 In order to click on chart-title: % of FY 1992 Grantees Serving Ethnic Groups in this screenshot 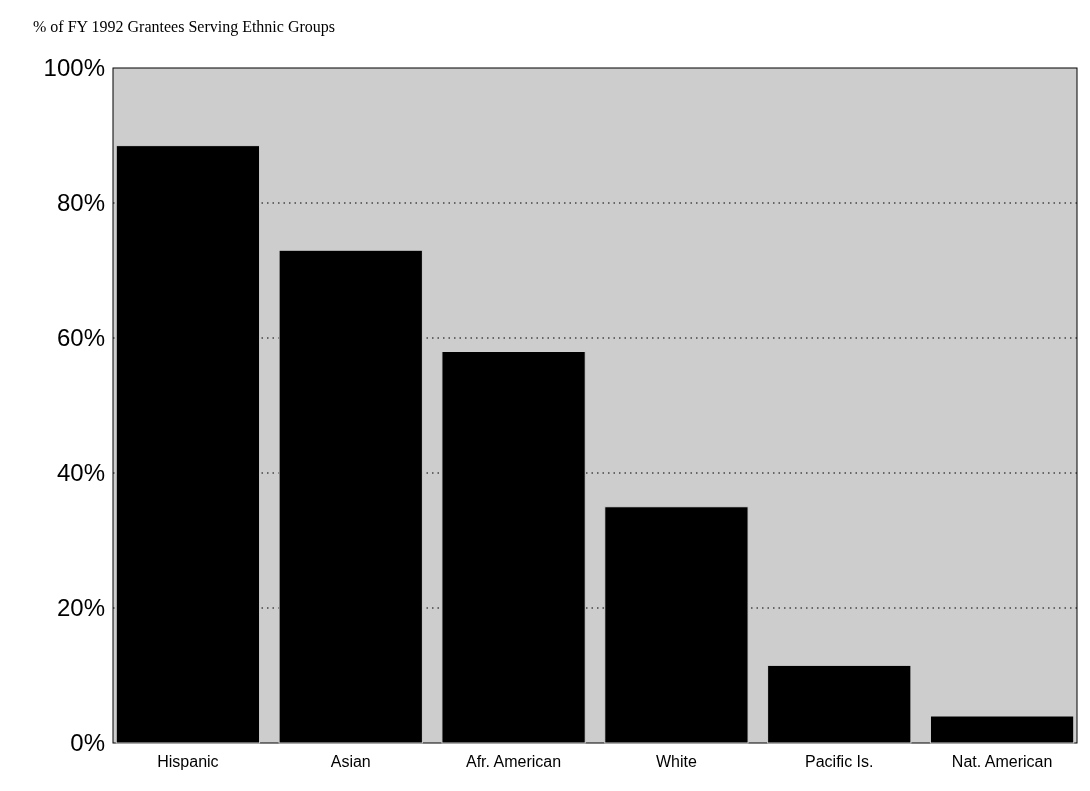, I will do `click(184, 27)`.